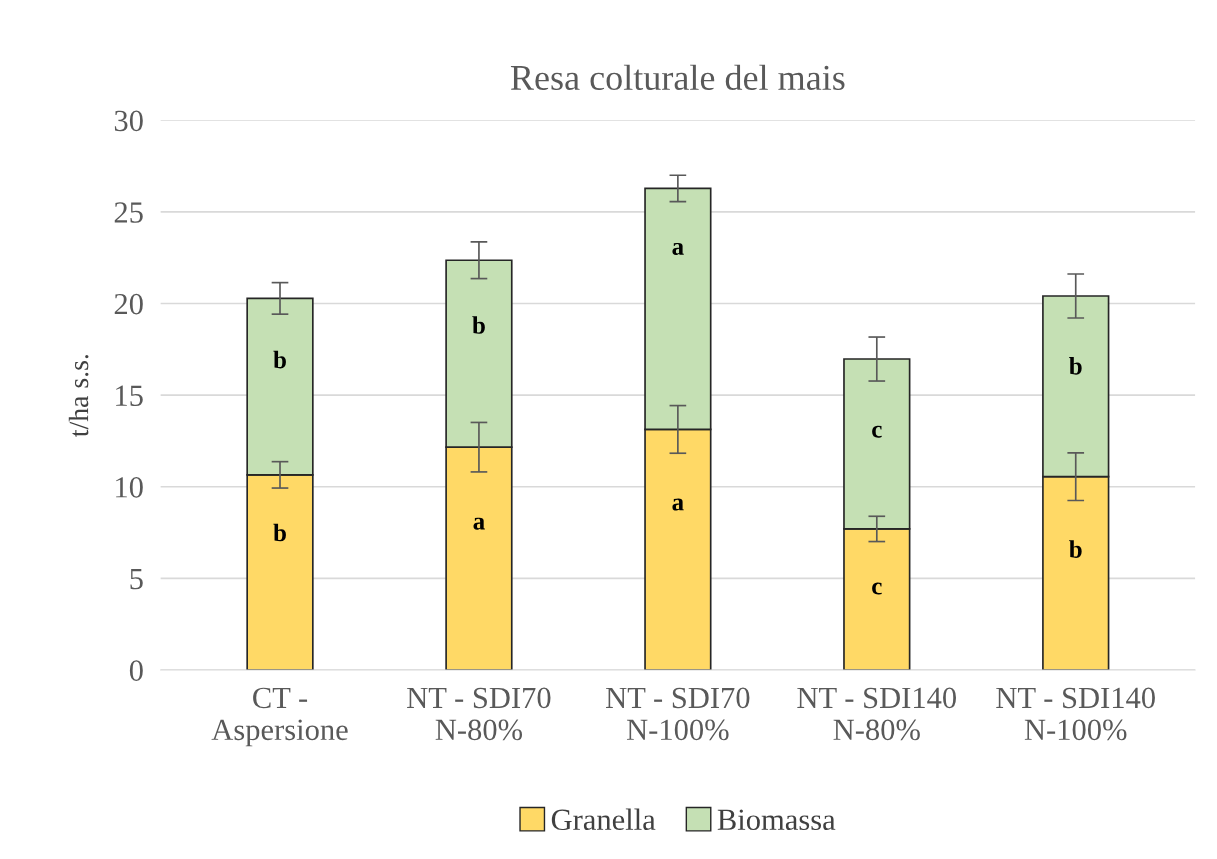  Describe the element at coordinates (1075, 714) in the screenshot. I see `x-tick-label: NT - SDI140 N-100%` at that location.